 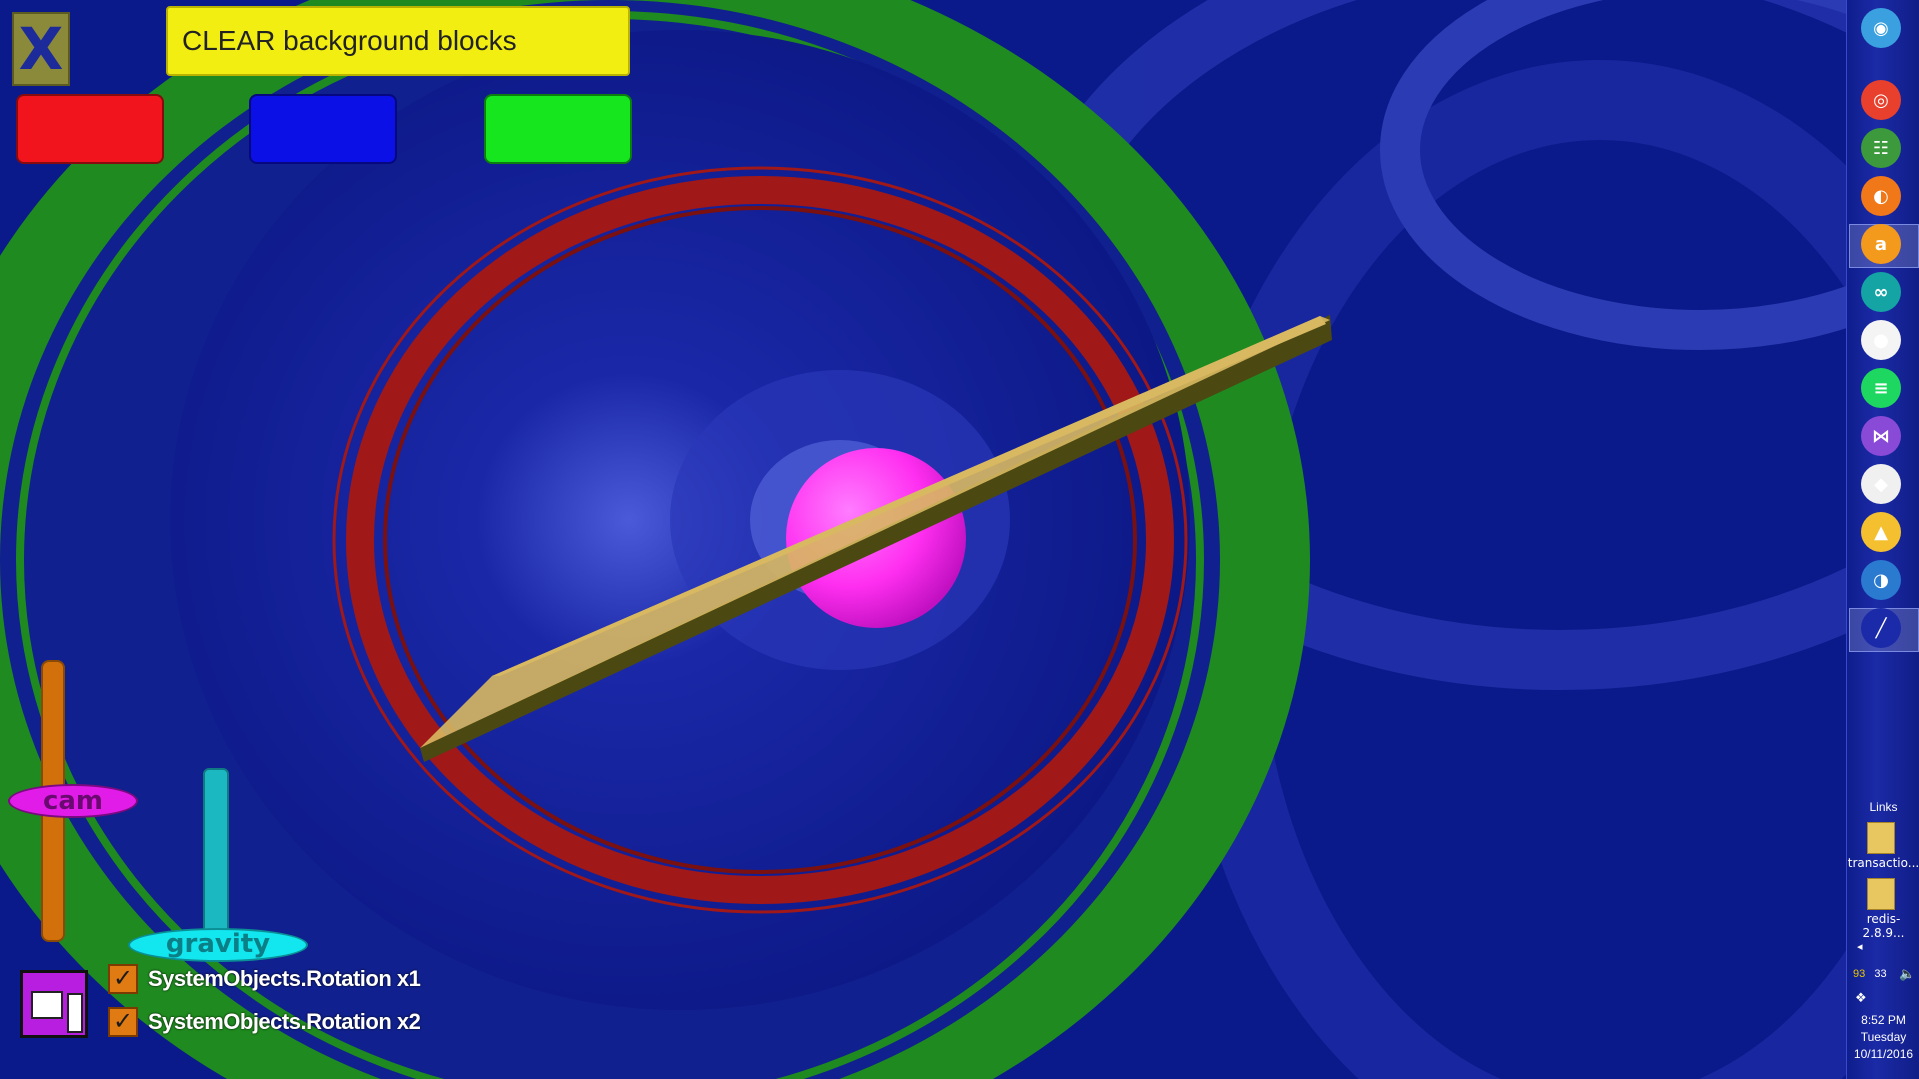 What do you see at coordinates (1881, 436) in the screenshot?
I see `visual-studio-icon: ⋈` at bounding box center [1881, 436].